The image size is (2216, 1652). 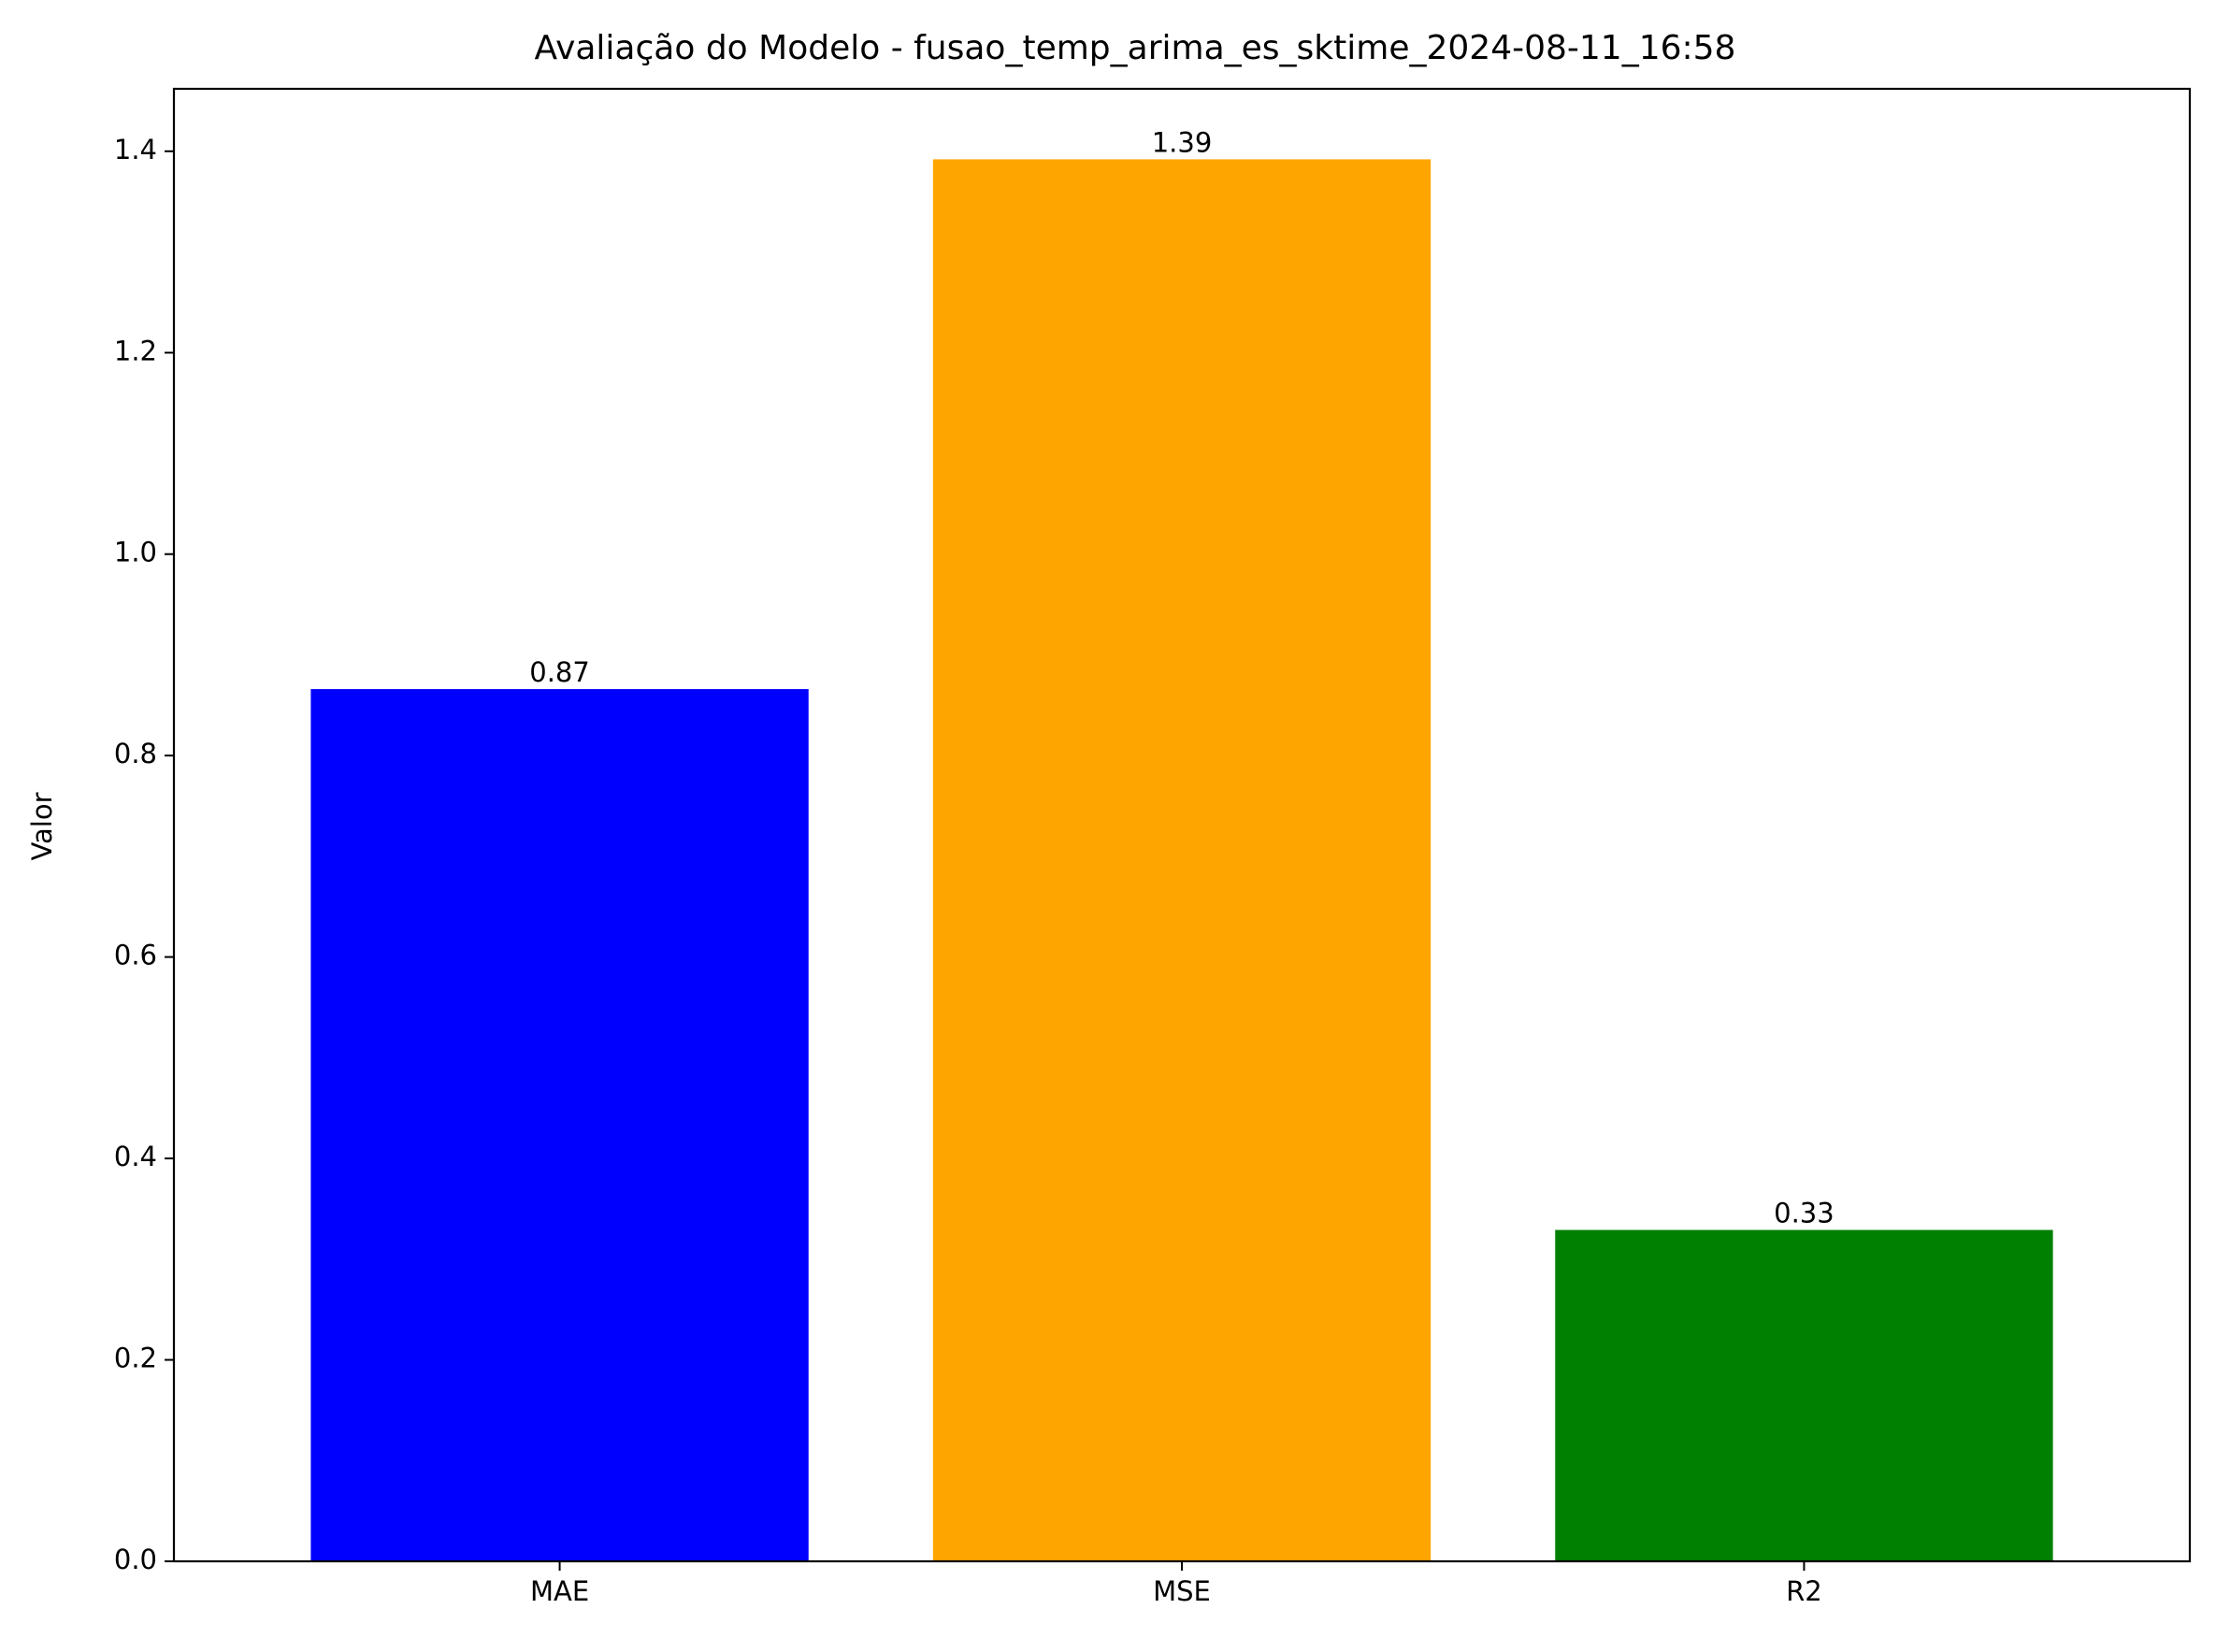 What do you see at coordinates (559, 1125) in the screenshot?
I see `bar-mae` at bounding box center [559, 1125].